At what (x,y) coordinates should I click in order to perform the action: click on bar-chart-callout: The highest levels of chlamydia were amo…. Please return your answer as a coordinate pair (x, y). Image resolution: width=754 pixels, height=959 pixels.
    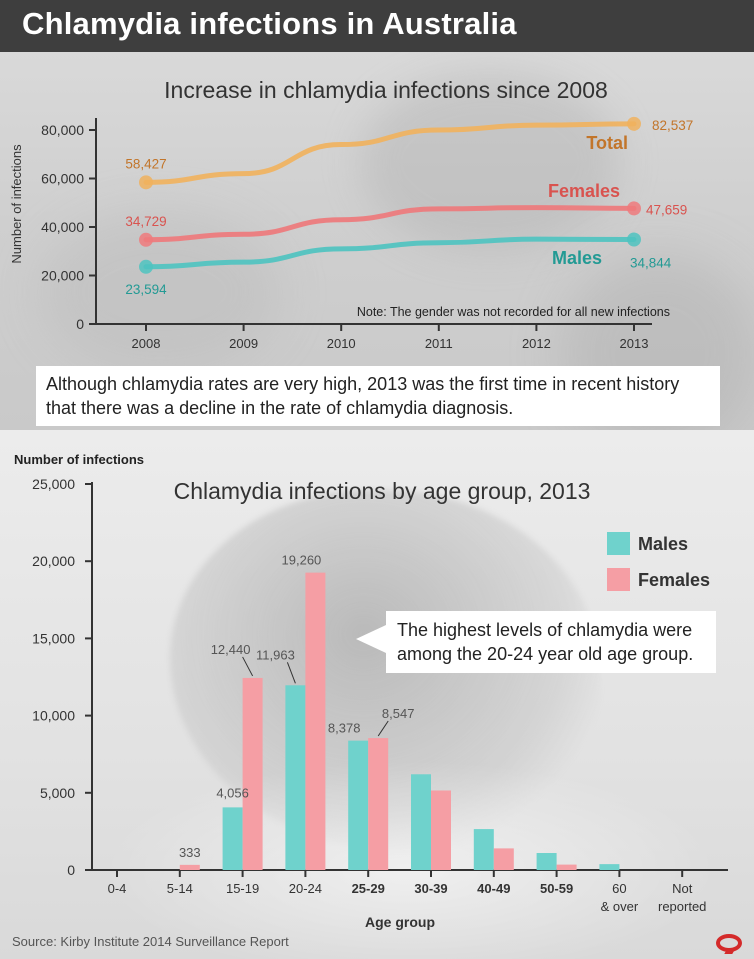
    Looking at the image, I should click on (551, 642).